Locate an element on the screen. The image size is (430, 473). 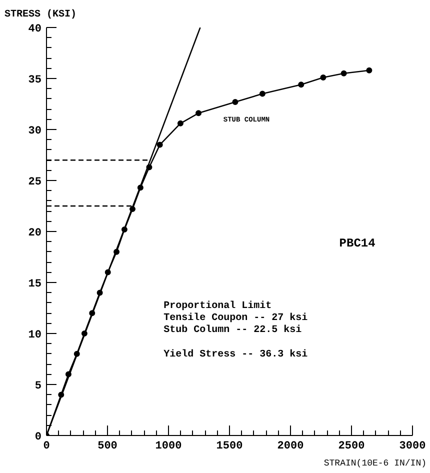
y-tick-label: 5 is located at coordinates (38, 386).